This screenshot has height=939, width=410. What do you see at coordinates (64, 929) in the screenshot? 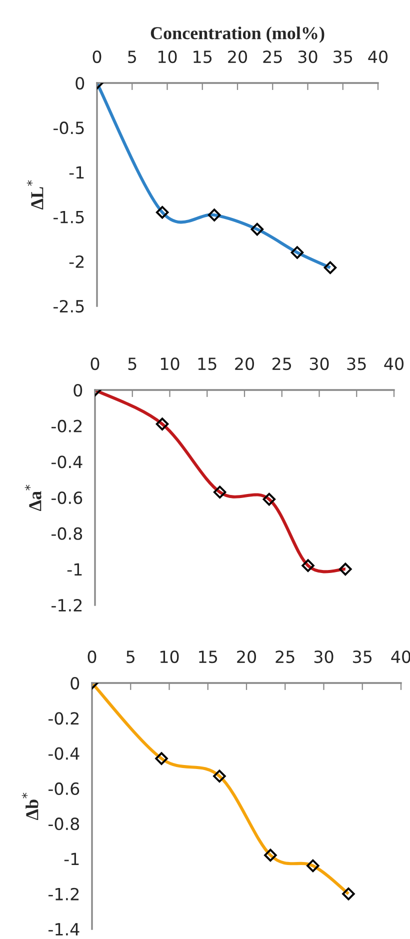
I see `y-tick-label: -1.4` at bounding box center [64, 929].